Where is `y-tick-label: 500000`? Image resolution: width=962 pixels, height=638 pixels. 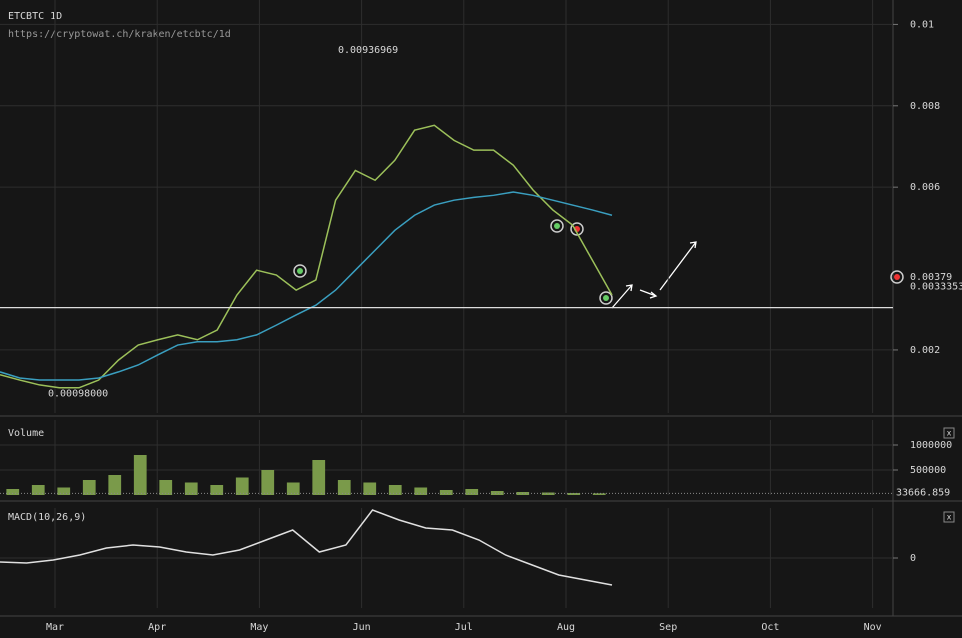
y-tick-label: 500000 is located at coordinates (928, 470).